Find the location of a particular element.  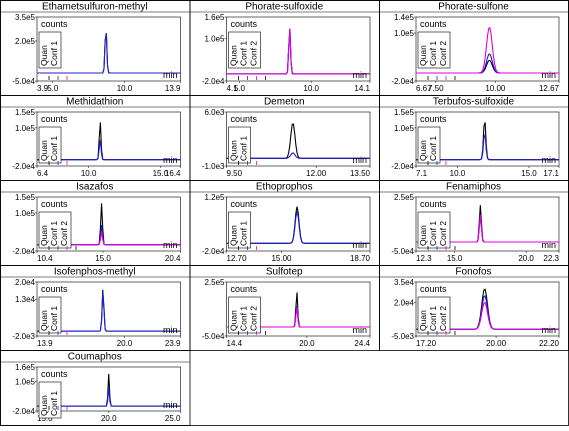

x-tick-label: 13.50 is located at coordinates (360, 173).